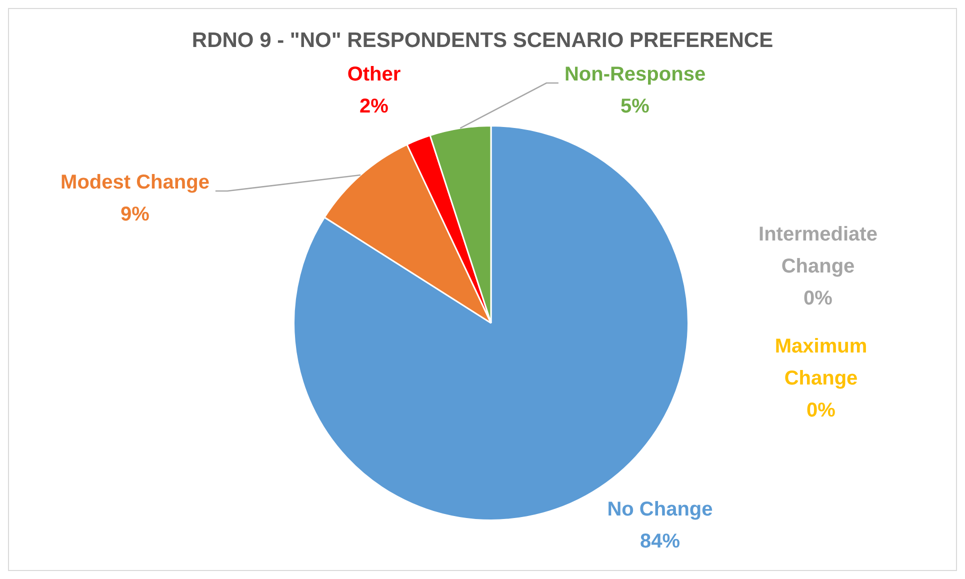 This screenshot has width=965, height=579. I want to click on category-label: Intermediate Change, so click(818, 251).